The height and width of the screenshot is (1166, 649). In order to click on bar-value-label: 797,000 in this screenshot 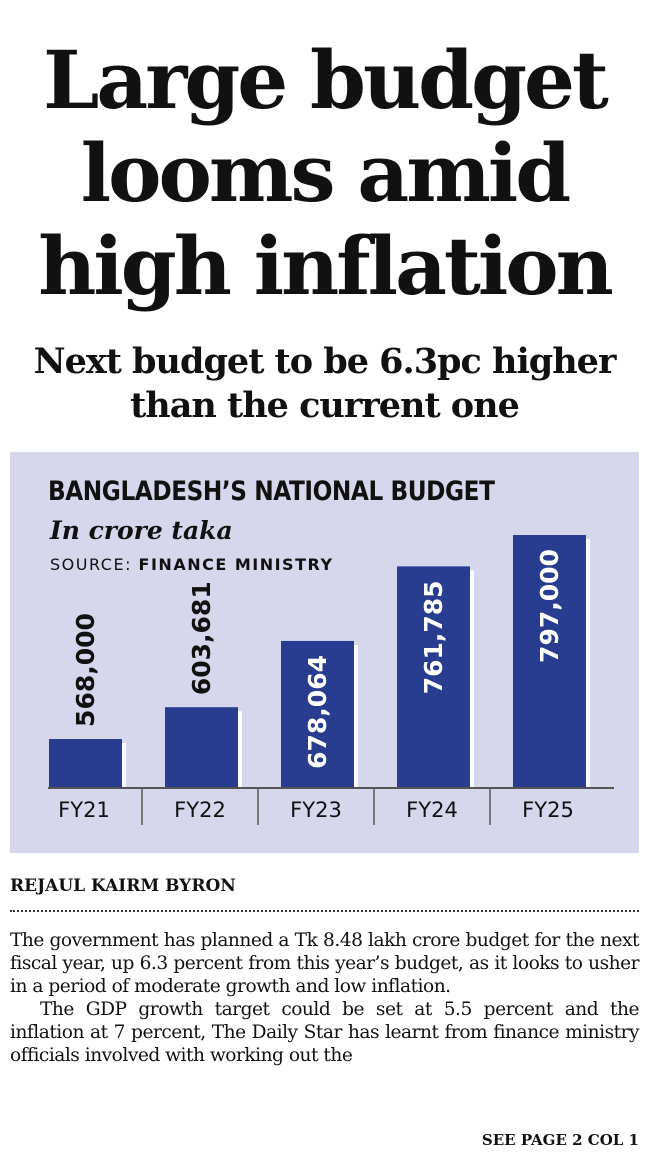, I will do `click(549, 606)`.